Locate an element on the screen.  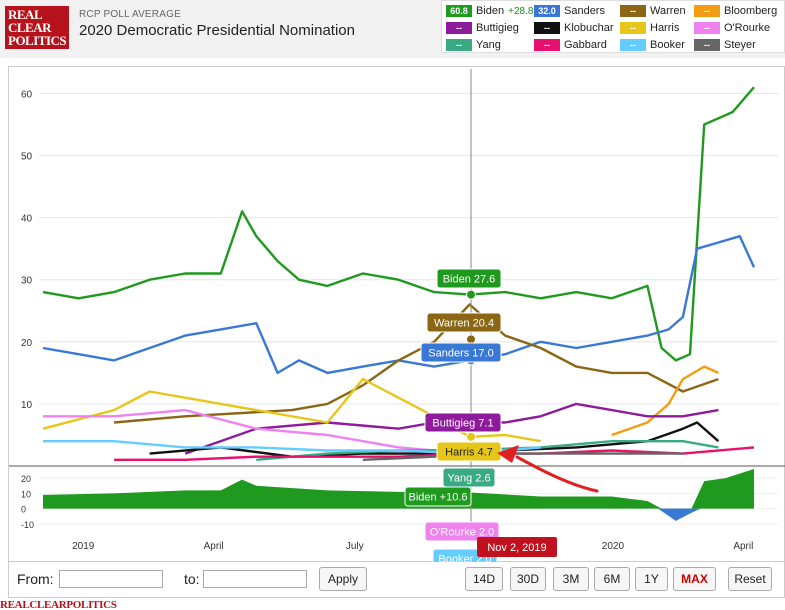
legend-item-yang: -- Yang is located at coordinates (473, 45).